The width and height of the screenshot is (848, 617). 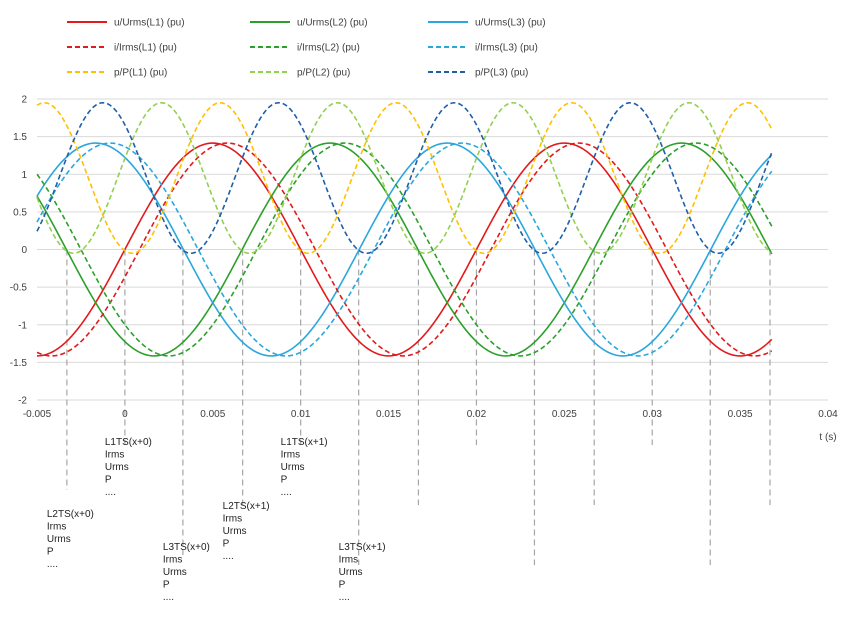 I want to click on x-tick-label: 0.04, so click(x=828, y=414).